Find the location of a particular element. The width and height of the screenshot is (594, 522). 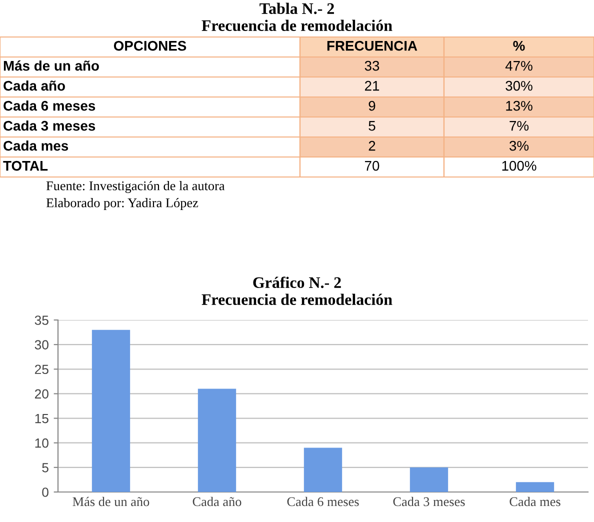

text: 47% is located at coordinates (518, 65).